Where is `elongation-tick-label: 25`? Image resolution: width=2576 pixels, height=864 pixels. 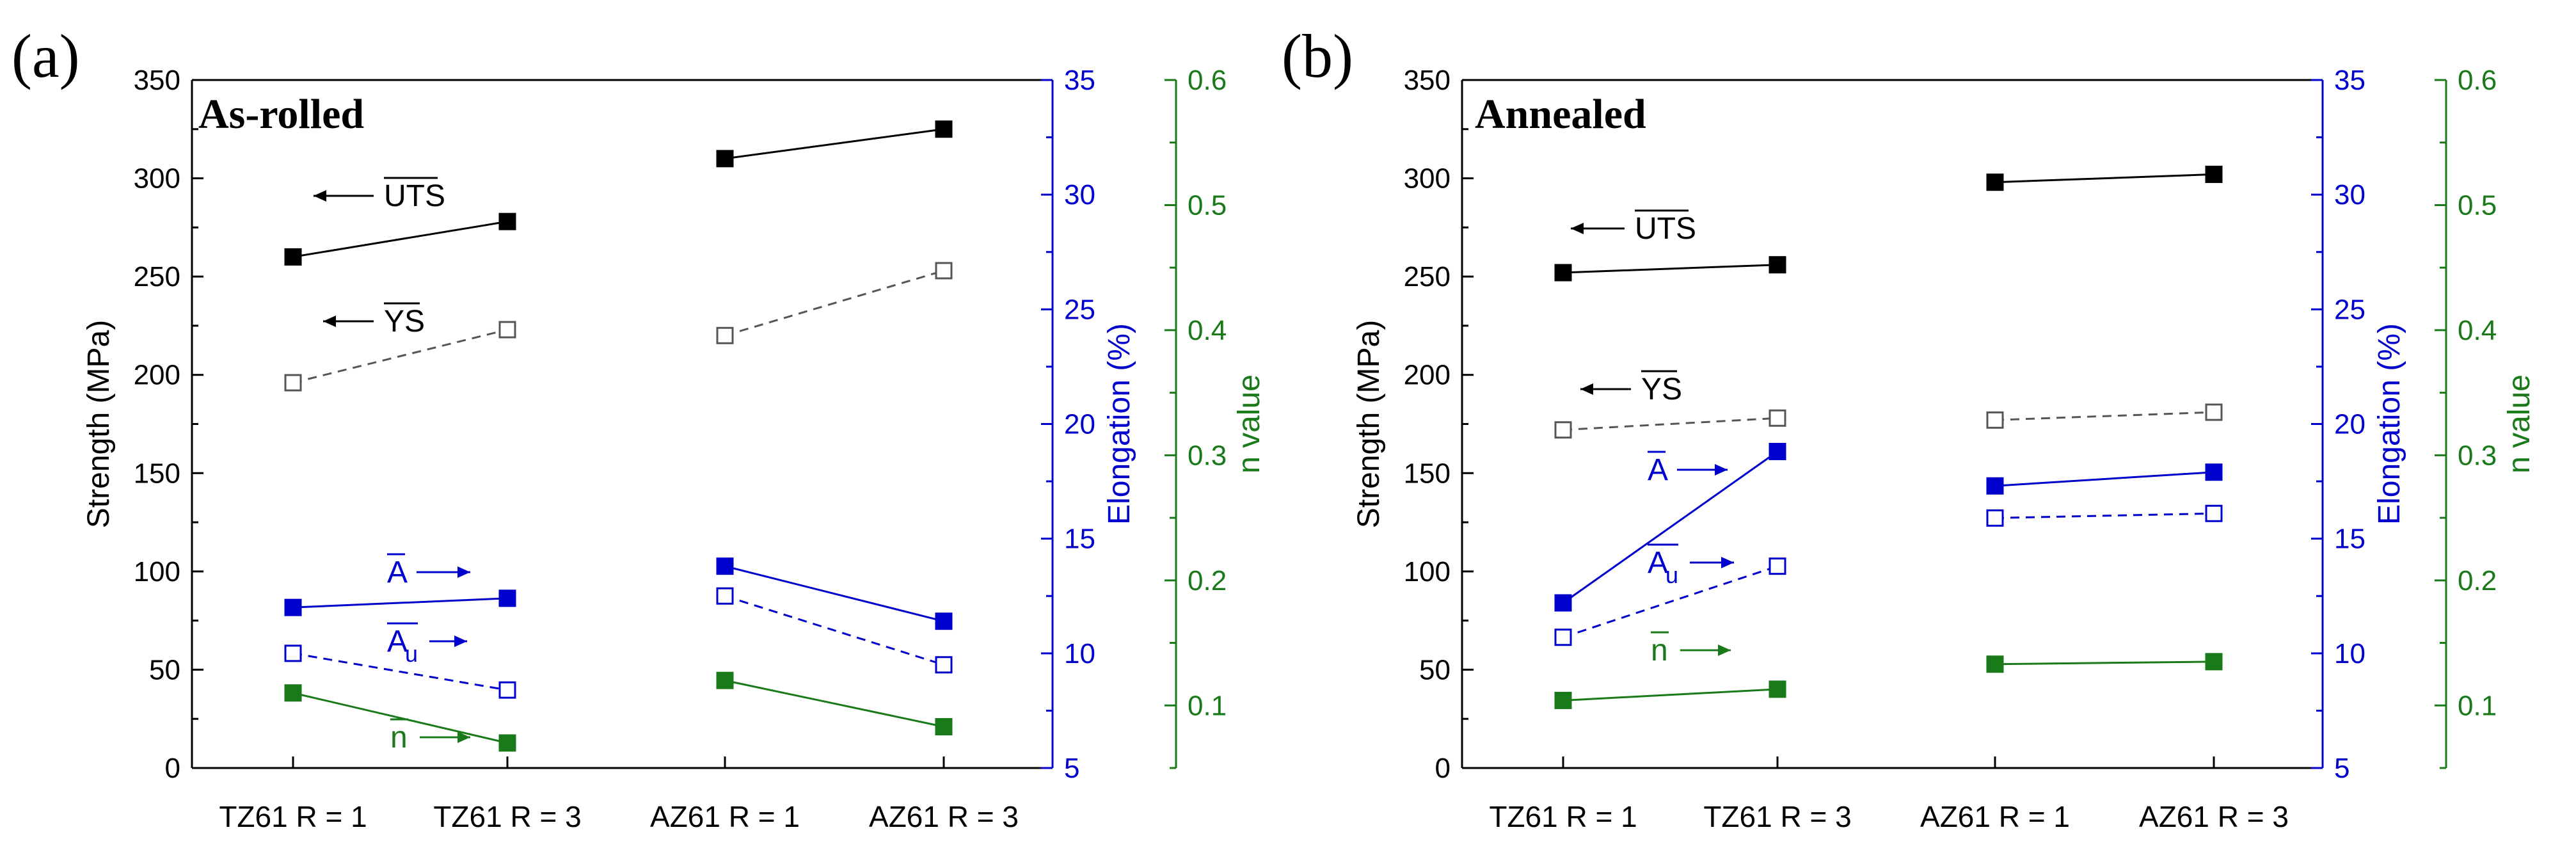 elongation-tick-label: 25 is located at coordinates (2350, 309).